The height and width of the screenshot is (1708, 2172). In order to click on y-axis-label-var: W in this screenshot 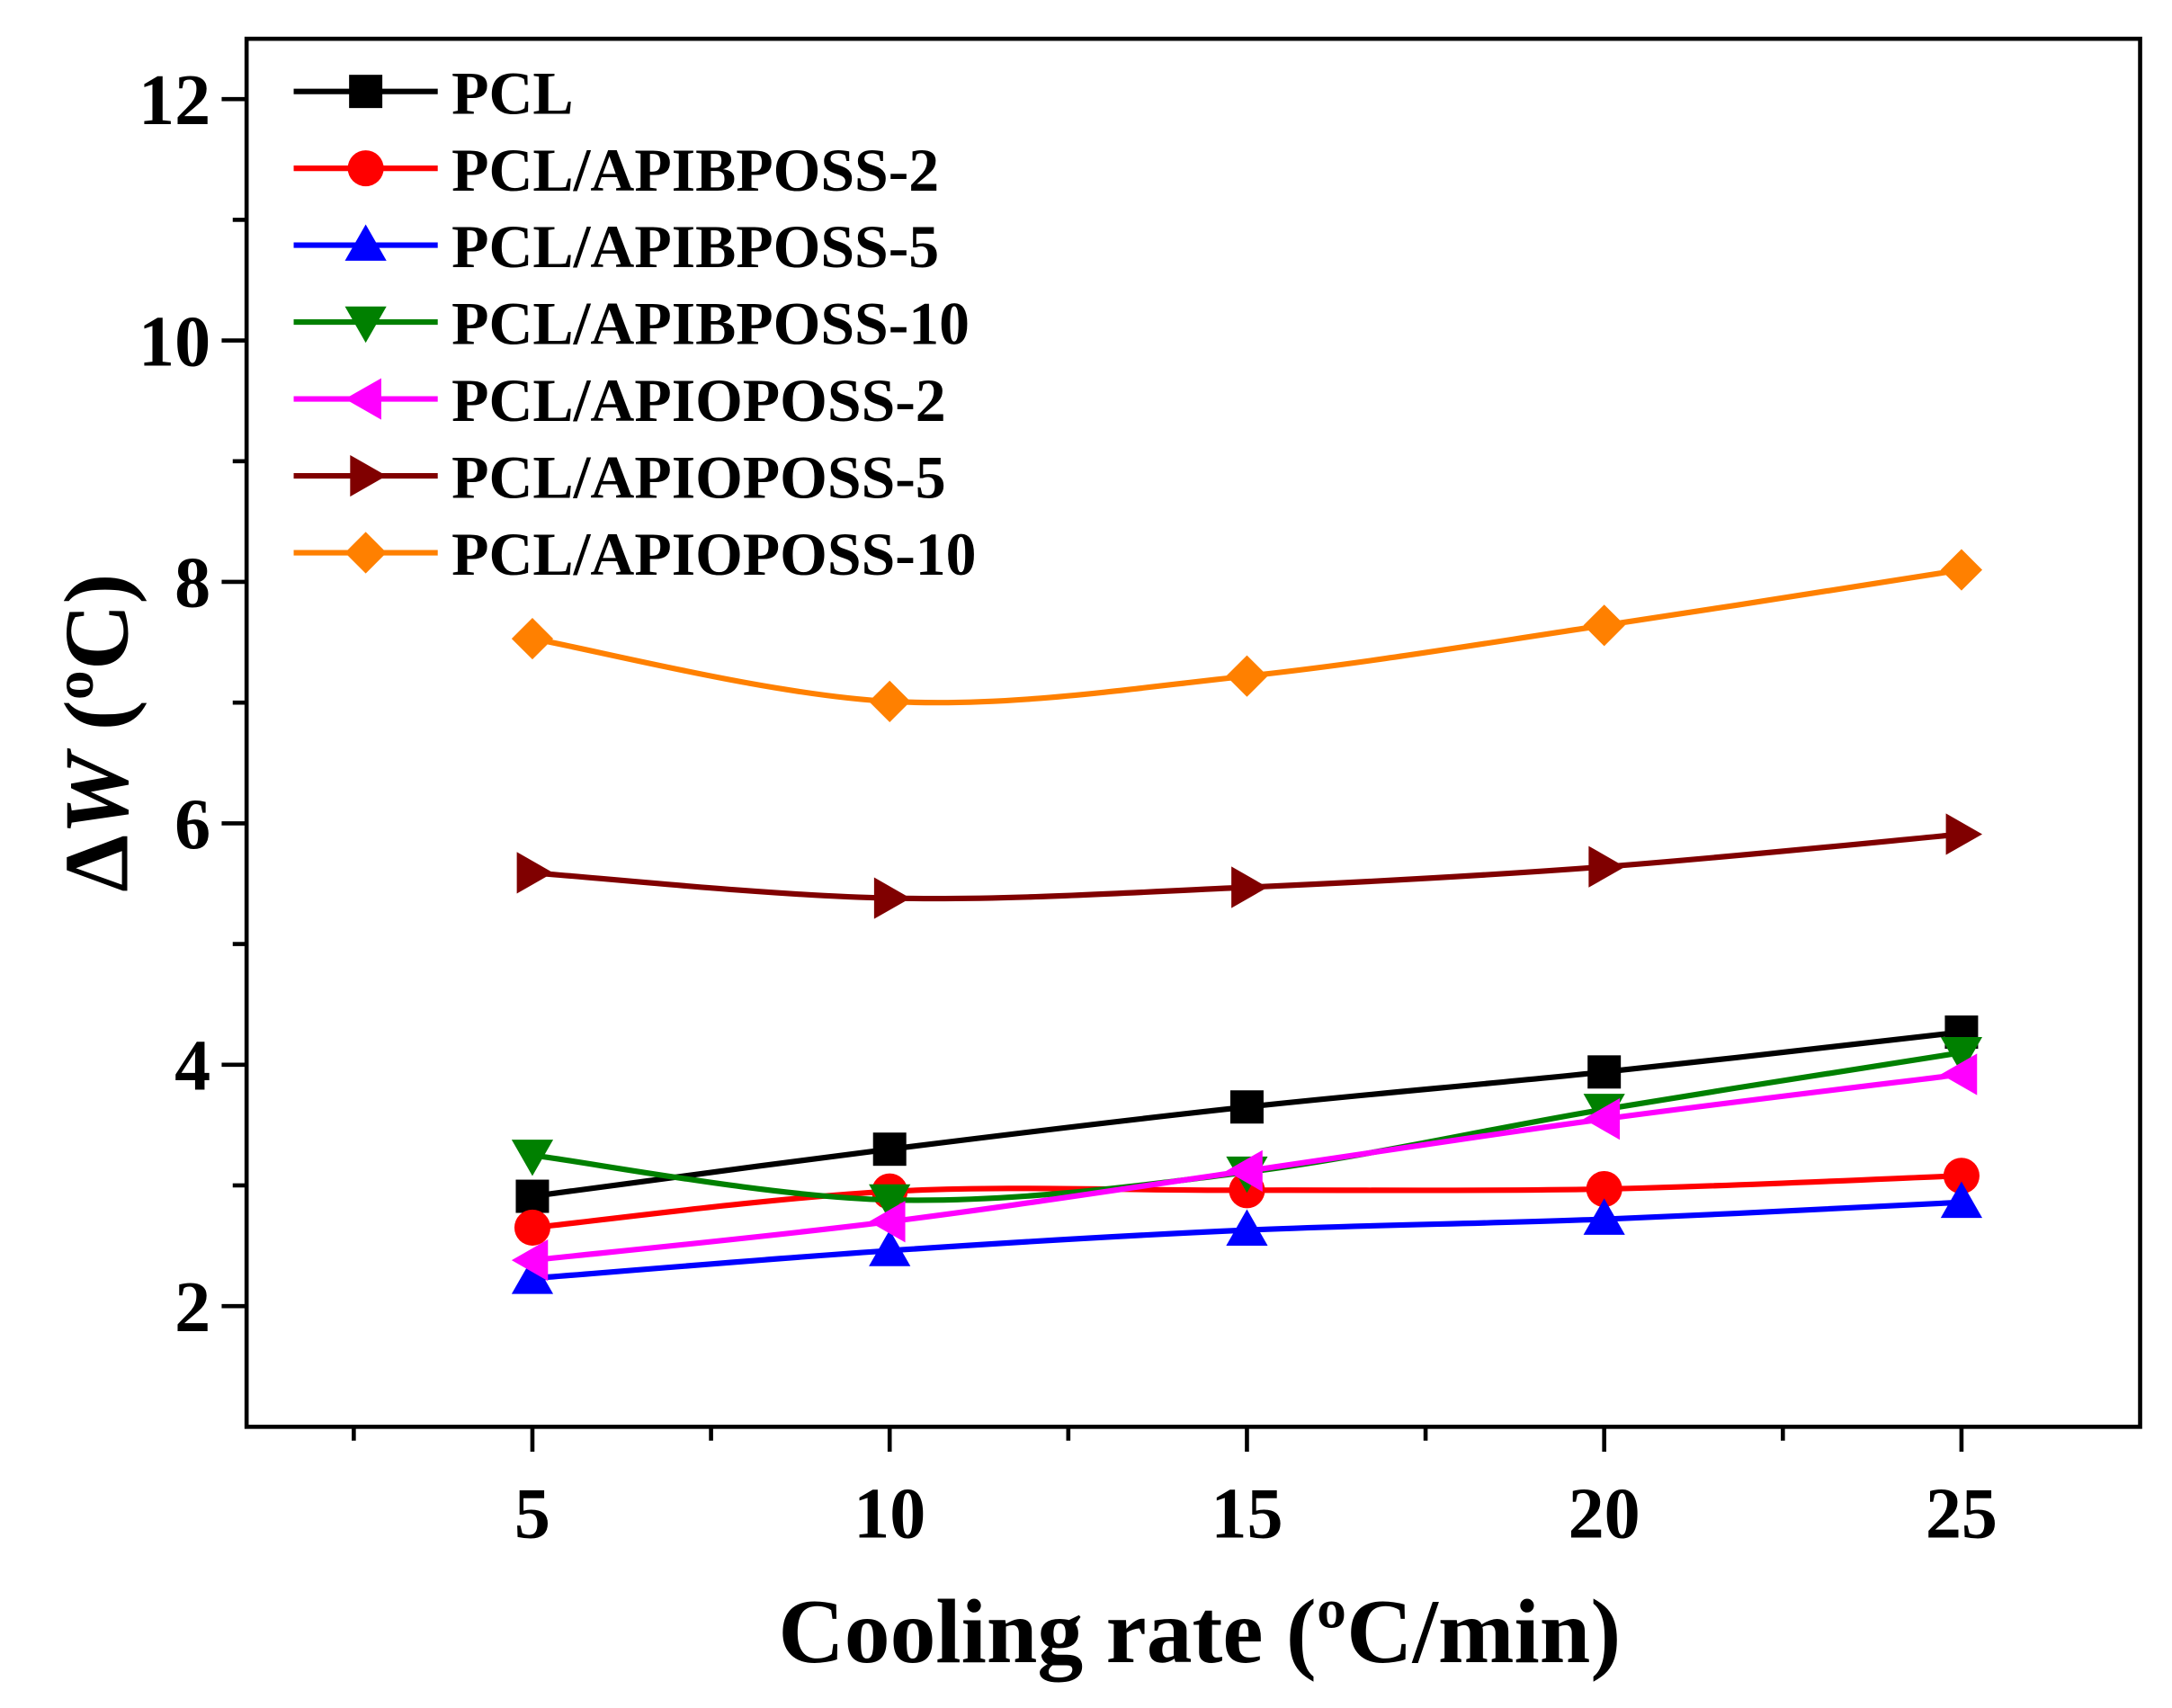, I will do `click(97, 791)`.